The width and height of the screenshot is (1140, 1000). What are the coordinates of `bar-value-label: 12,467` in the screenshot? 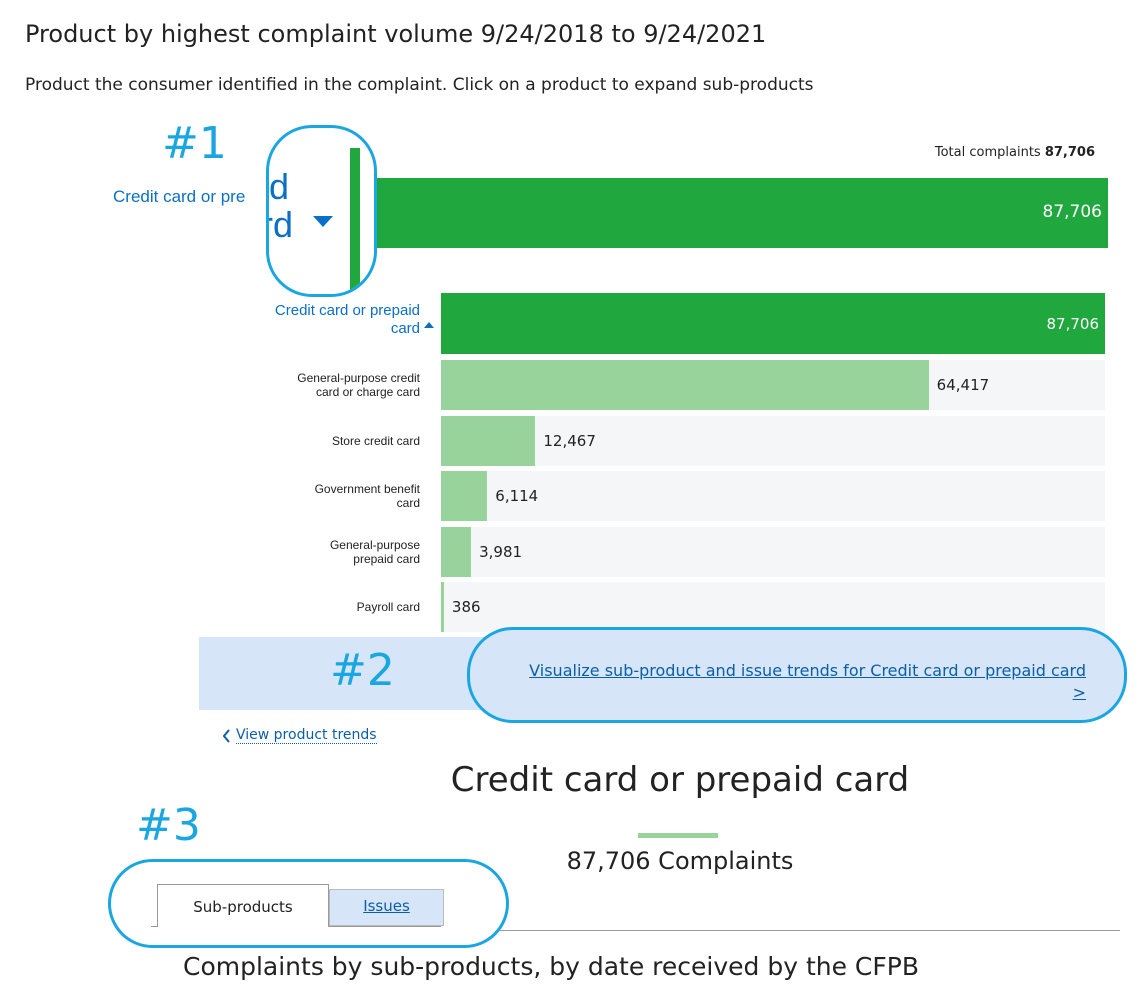 It's located at (569, 440).